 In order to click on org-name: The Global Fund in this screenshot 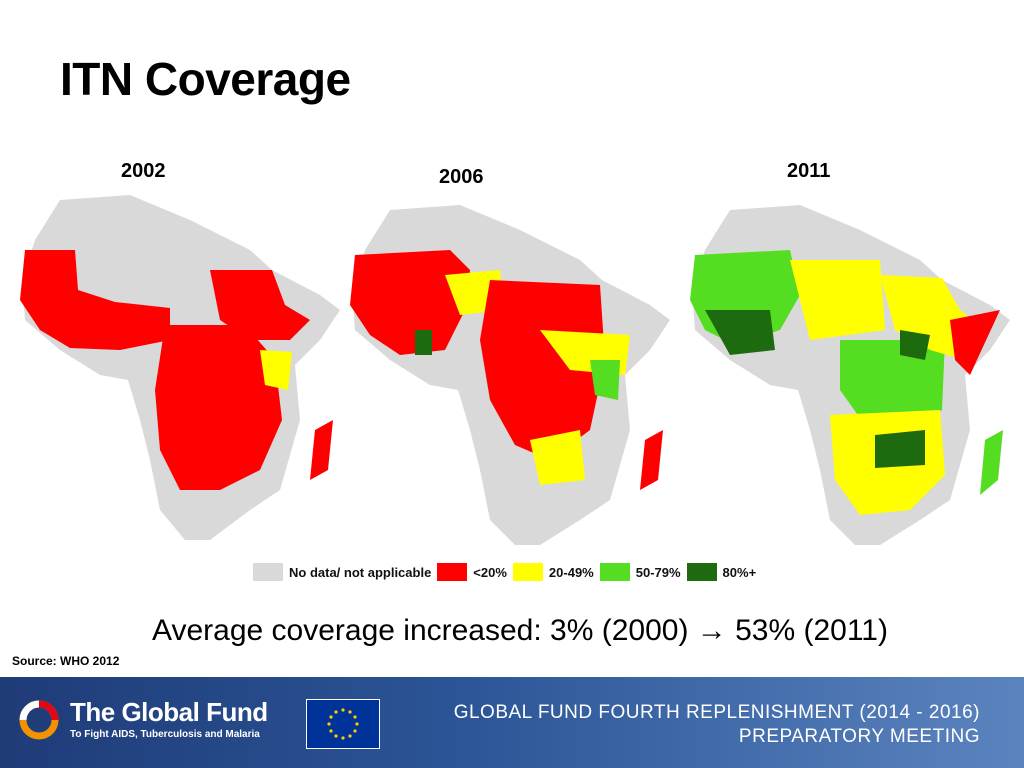, I will do `click(169, 712)`.